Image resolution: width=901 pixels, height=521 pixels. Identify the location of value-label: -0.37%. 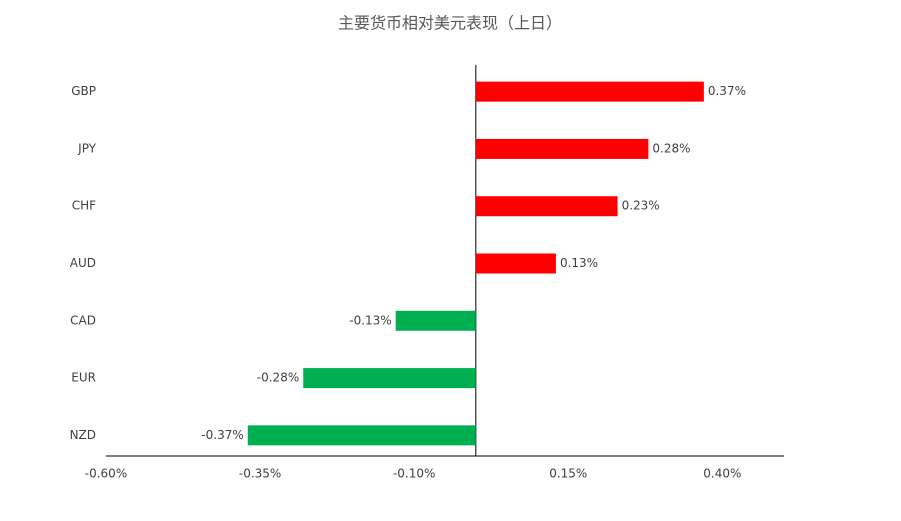
(222, 435).